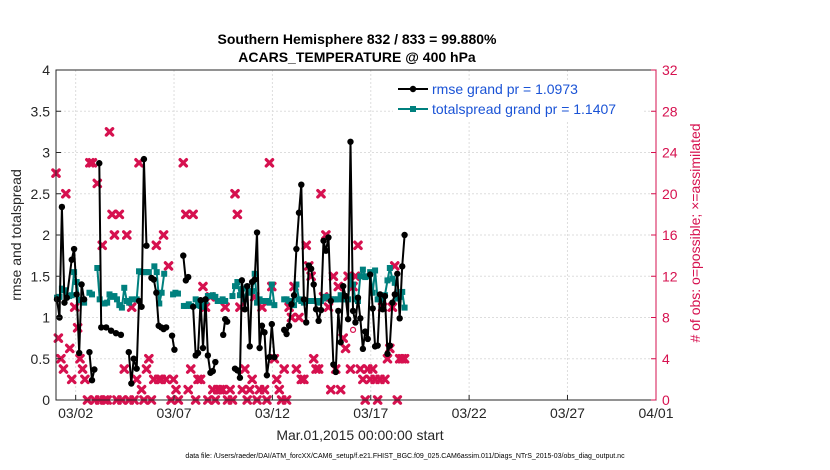 The width and height of the screenshot is (830, 470). I want to click on x-axis-label: Mar.01,2015 00:00:00 start, so click(359, 435).